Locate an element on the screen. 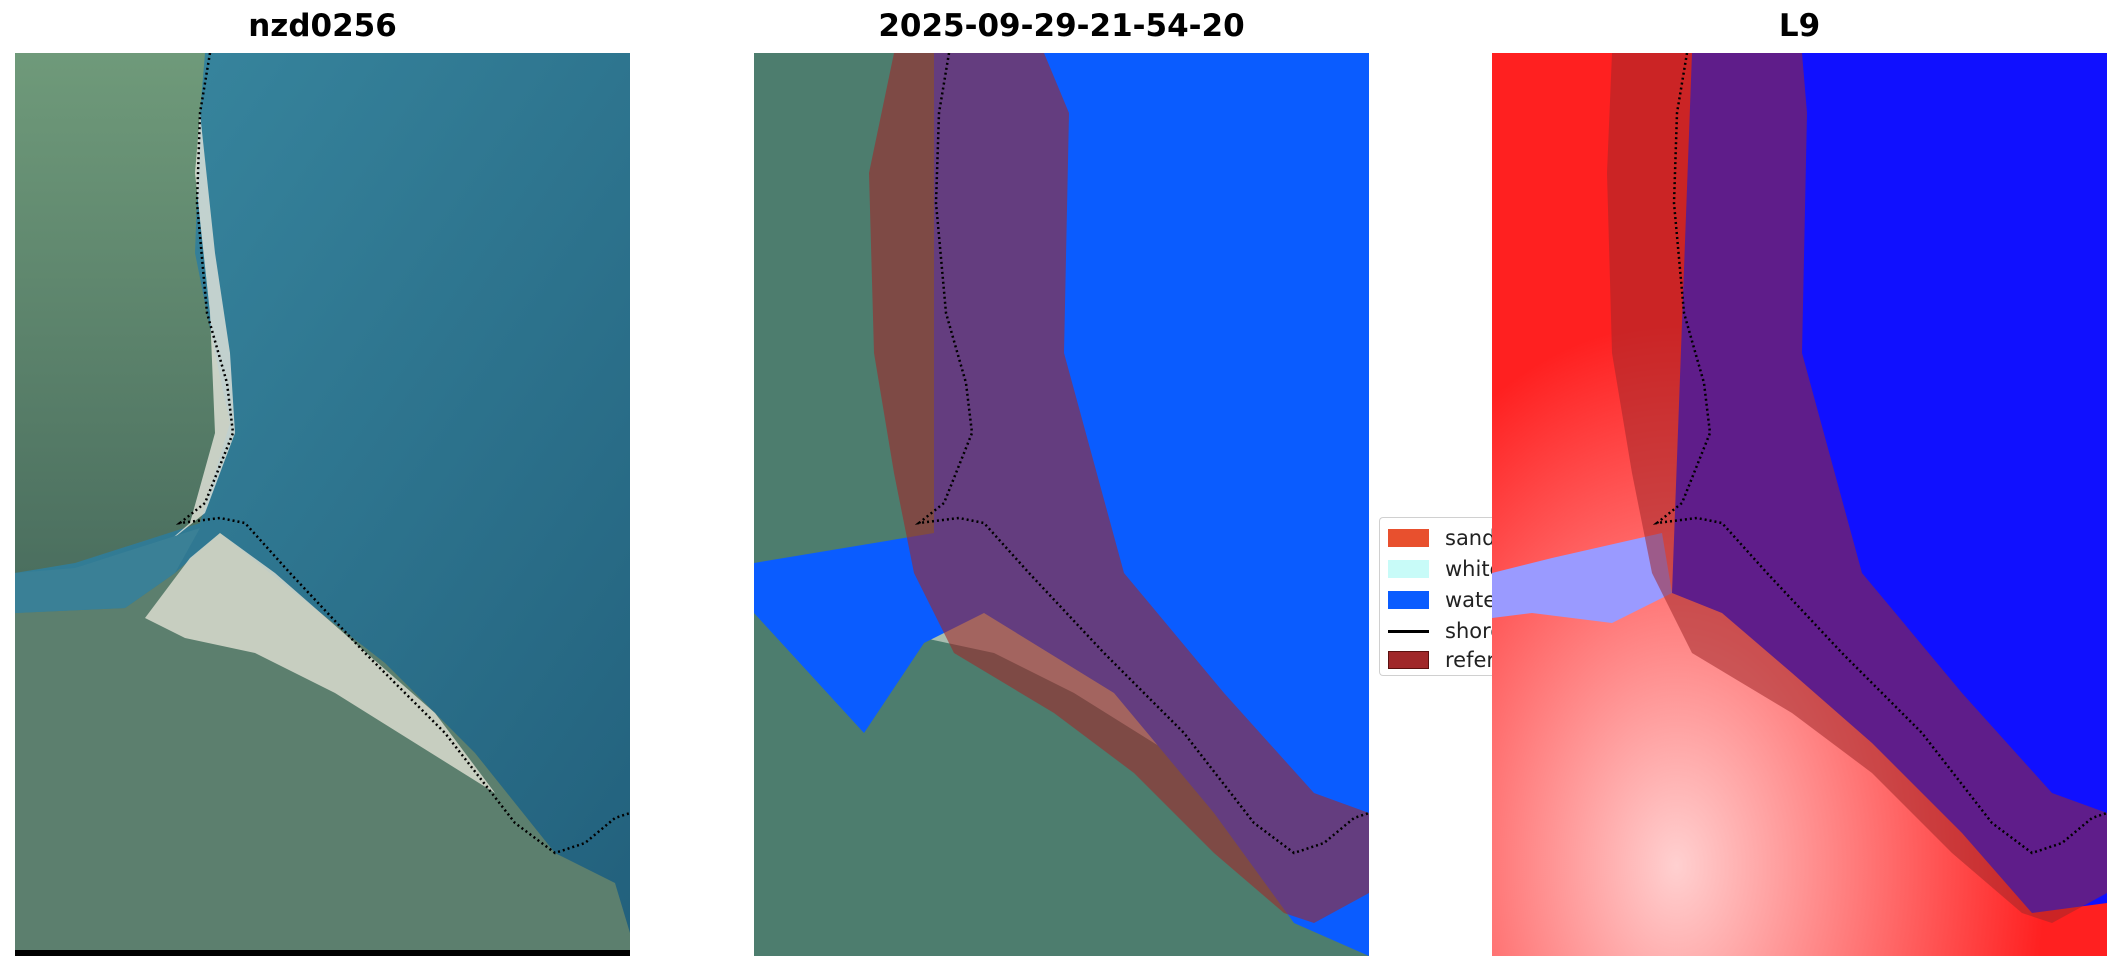  estuary is located at coordinates (107, 570).